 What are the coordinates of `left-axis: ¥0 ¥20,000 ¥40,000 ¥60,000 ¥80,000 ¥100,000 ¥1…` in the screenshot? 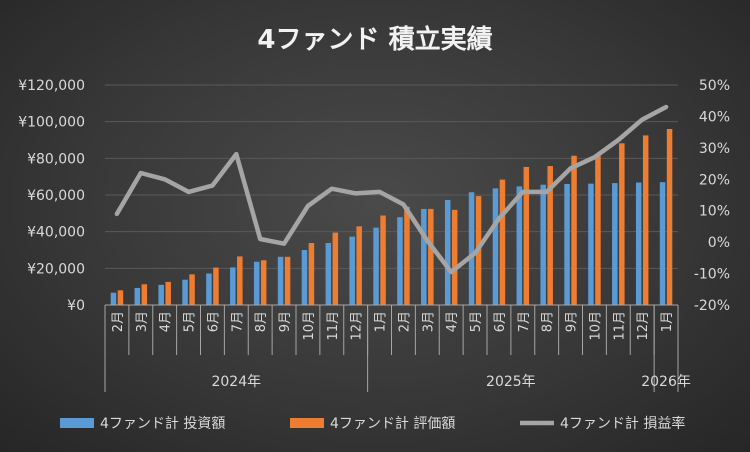 It's located at (51, 196).